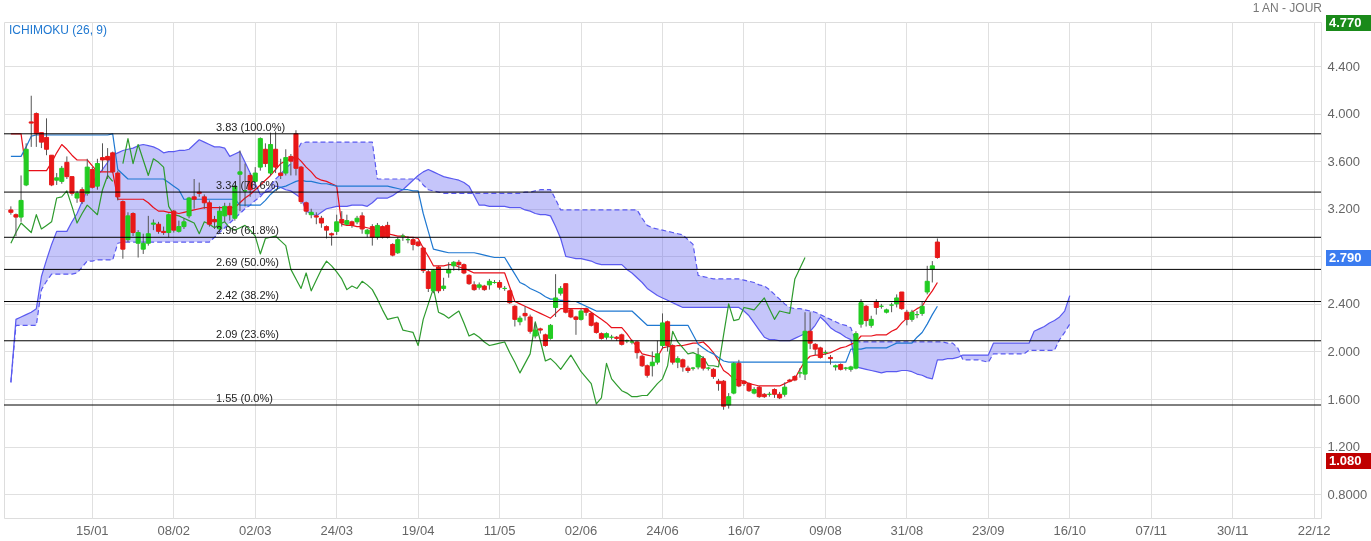 Image resolution: width=1371 pixels, height=541 pixels. Describe the element at coordinates (907, 530) in the screenshot. I see `x-tick-label: 31/08` at that location.